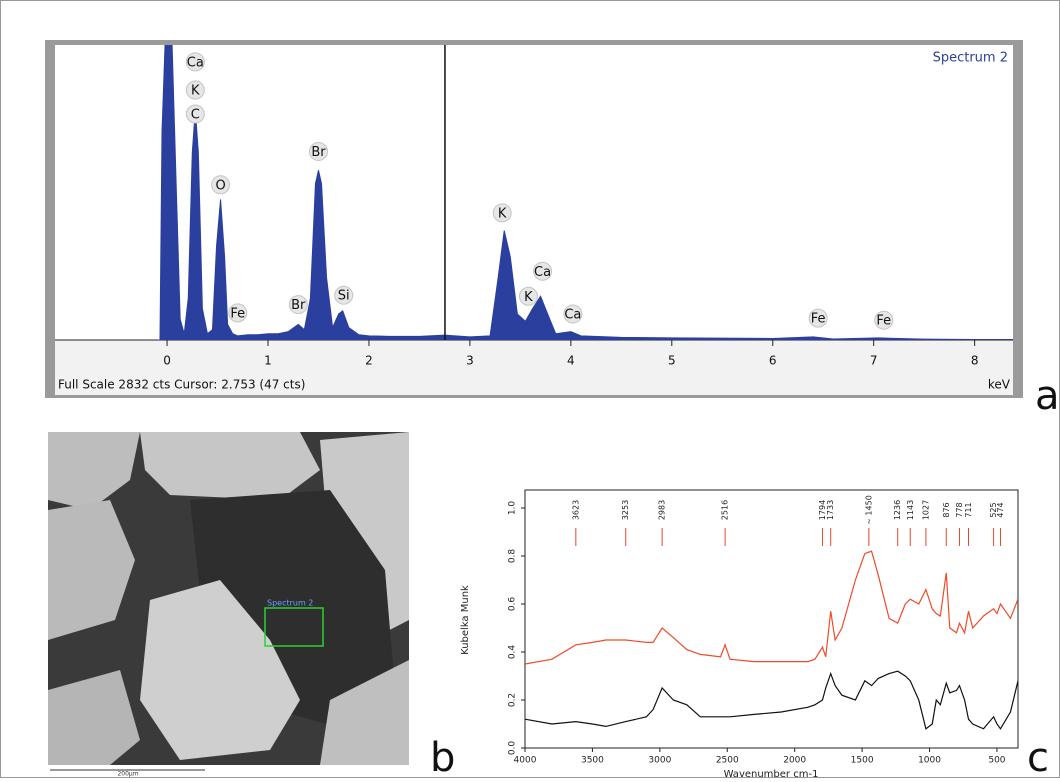 This screenshot has height=782, width=1060. Describe the element at coordinates (822, 510) in the screenshot. I see `band-label: 1794` at that location.